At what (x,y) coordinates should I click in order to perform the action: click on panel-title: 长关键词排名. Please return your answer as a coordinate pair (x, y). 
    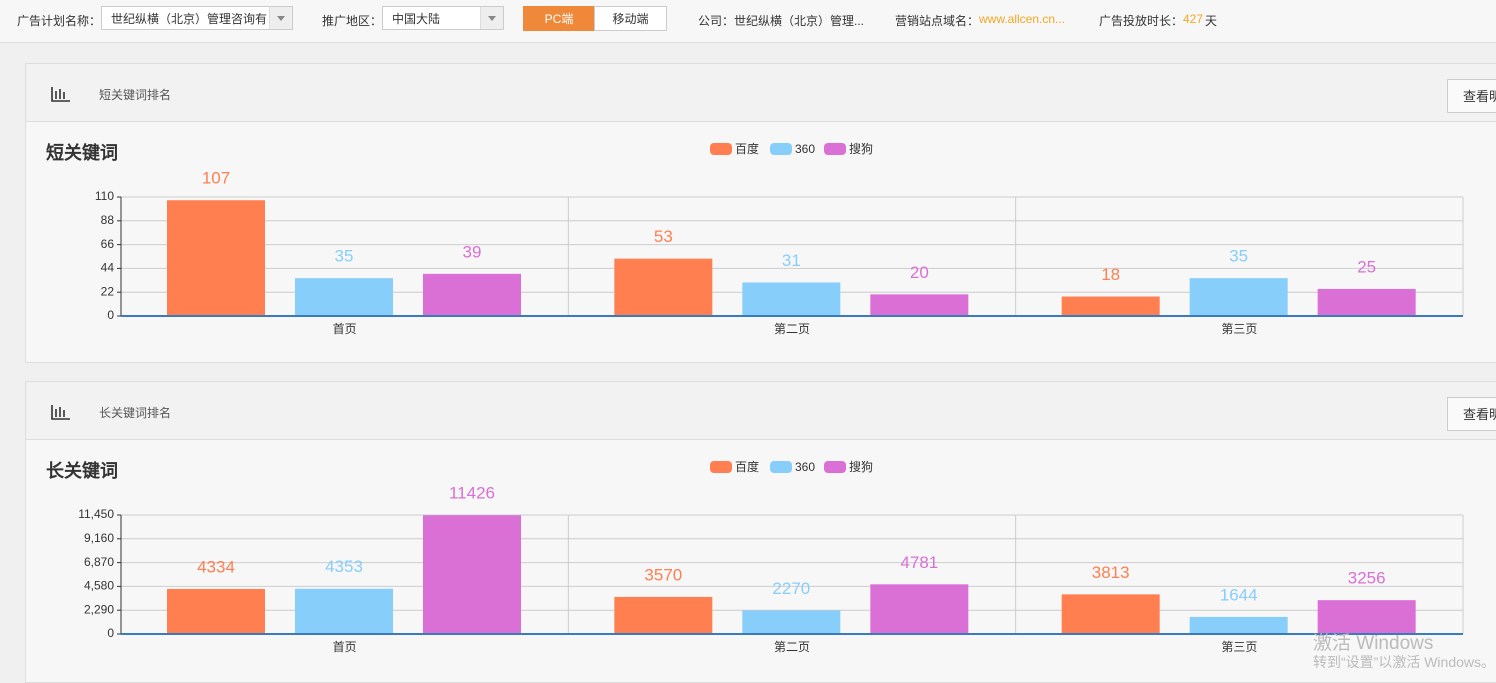
    Looking at the image, I should click on (135, 413).